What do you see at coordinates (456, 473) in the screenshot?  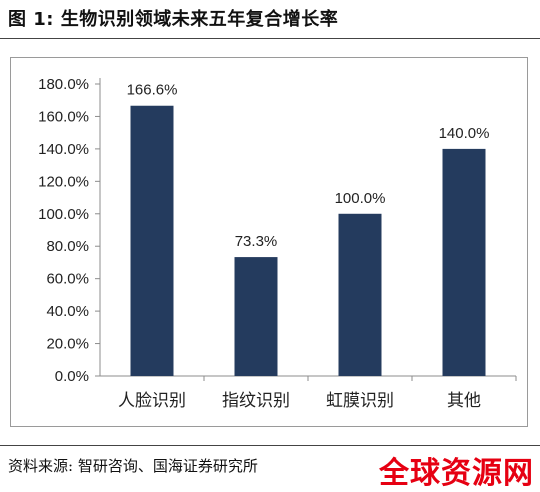 I see `watermark-logo: 全球资源网` at bounding box center [456, 473].